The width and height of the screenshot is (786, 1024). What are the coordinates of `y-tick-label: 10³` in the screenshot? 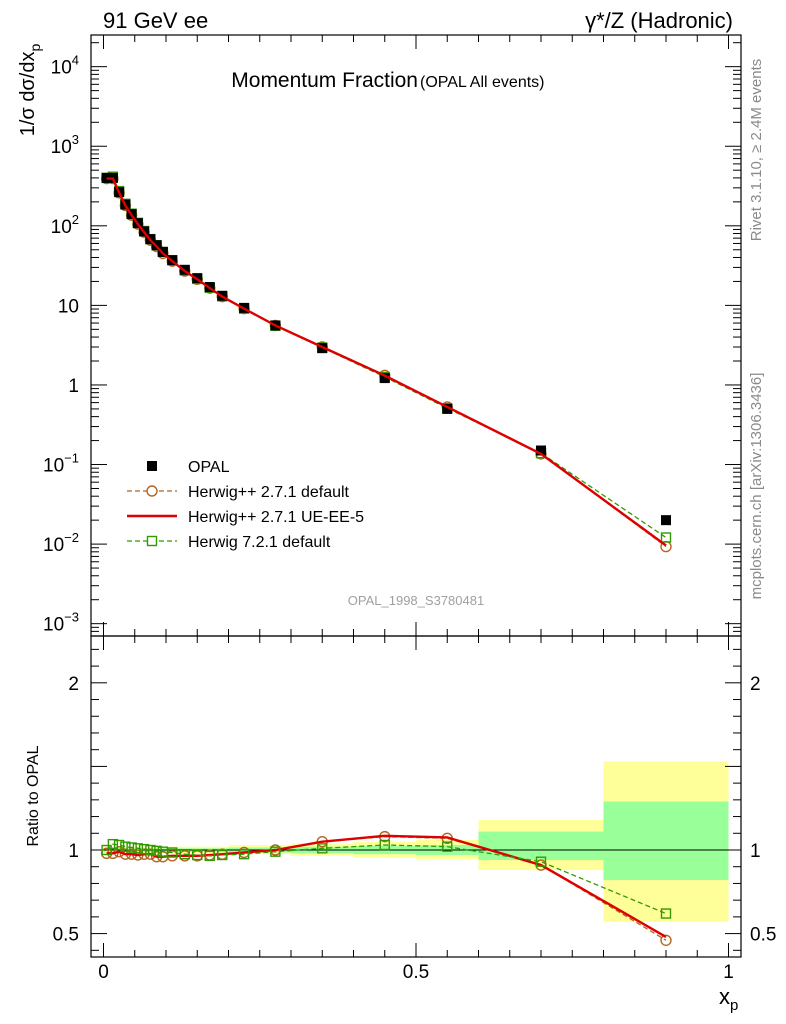 It's located at (65, 145).